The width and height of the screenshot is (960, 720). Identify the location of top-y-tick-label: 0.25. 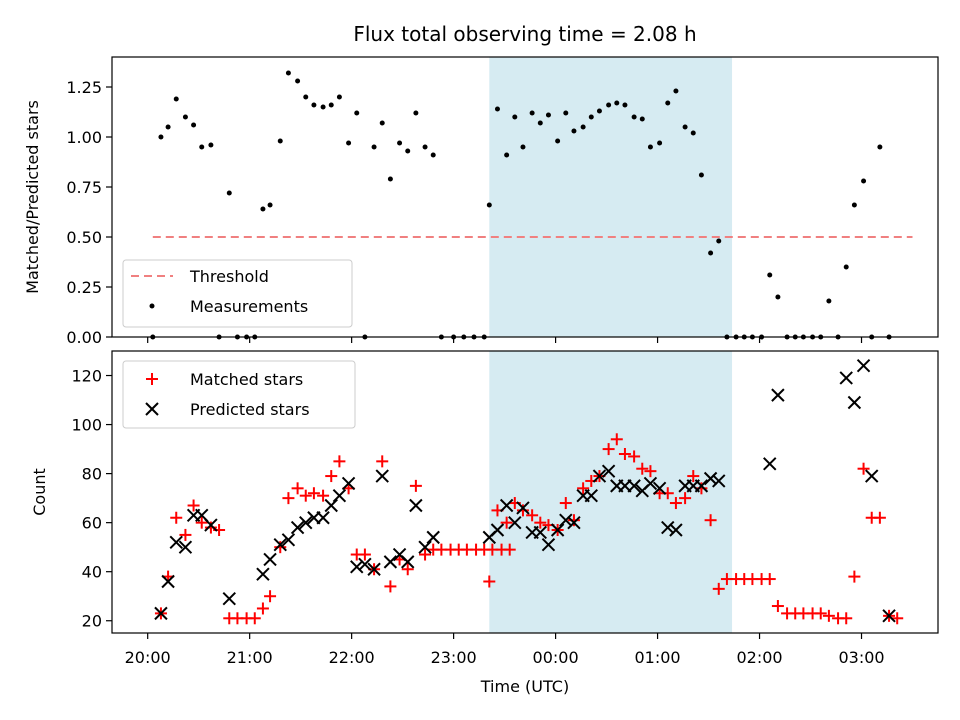
(84, 287).